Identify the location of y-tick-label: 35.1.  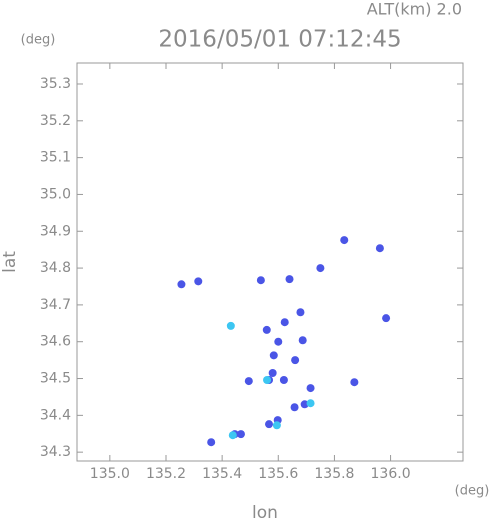
(55, 158).